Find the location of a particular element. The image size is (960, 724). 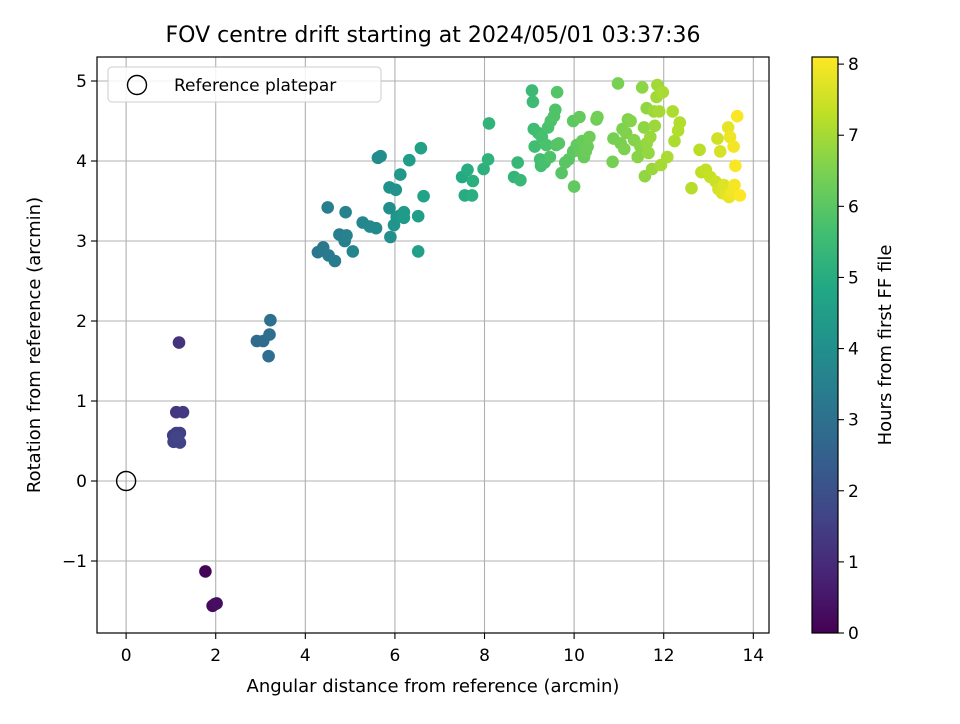

colorbar-scale is located at coordinates (825, 345).